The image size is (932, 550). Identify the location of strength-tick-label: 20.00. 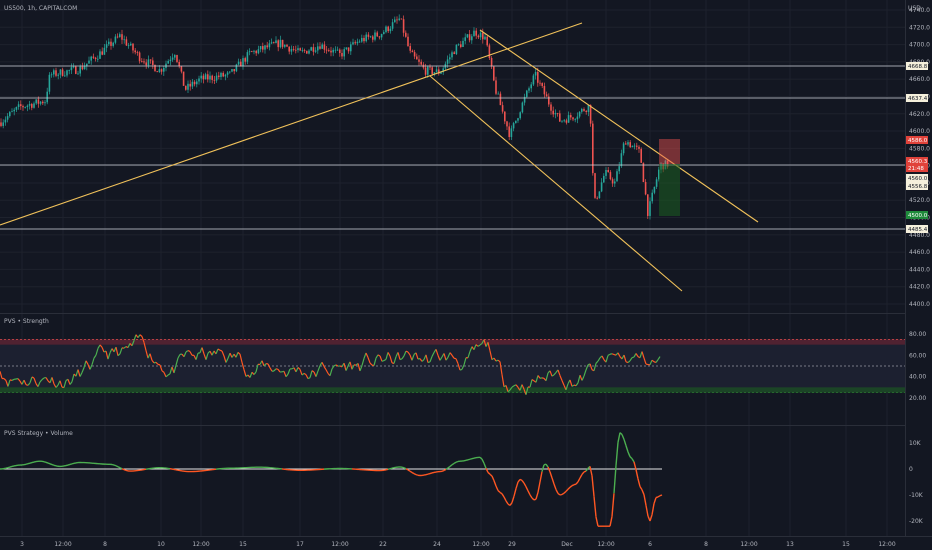
(917, 398).